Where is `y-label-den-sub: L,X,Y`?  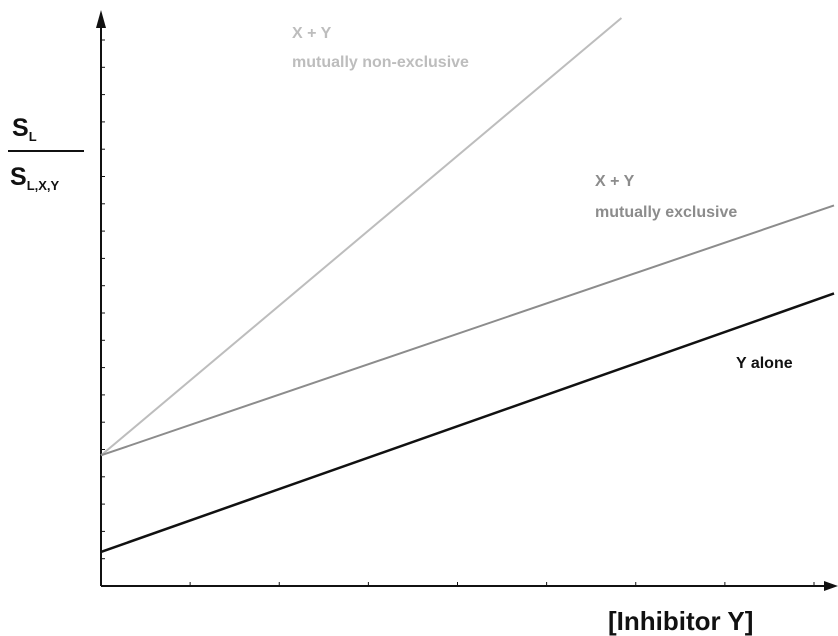
y-label-den-sub: L,X,Y is located at coordinates (43, 185).